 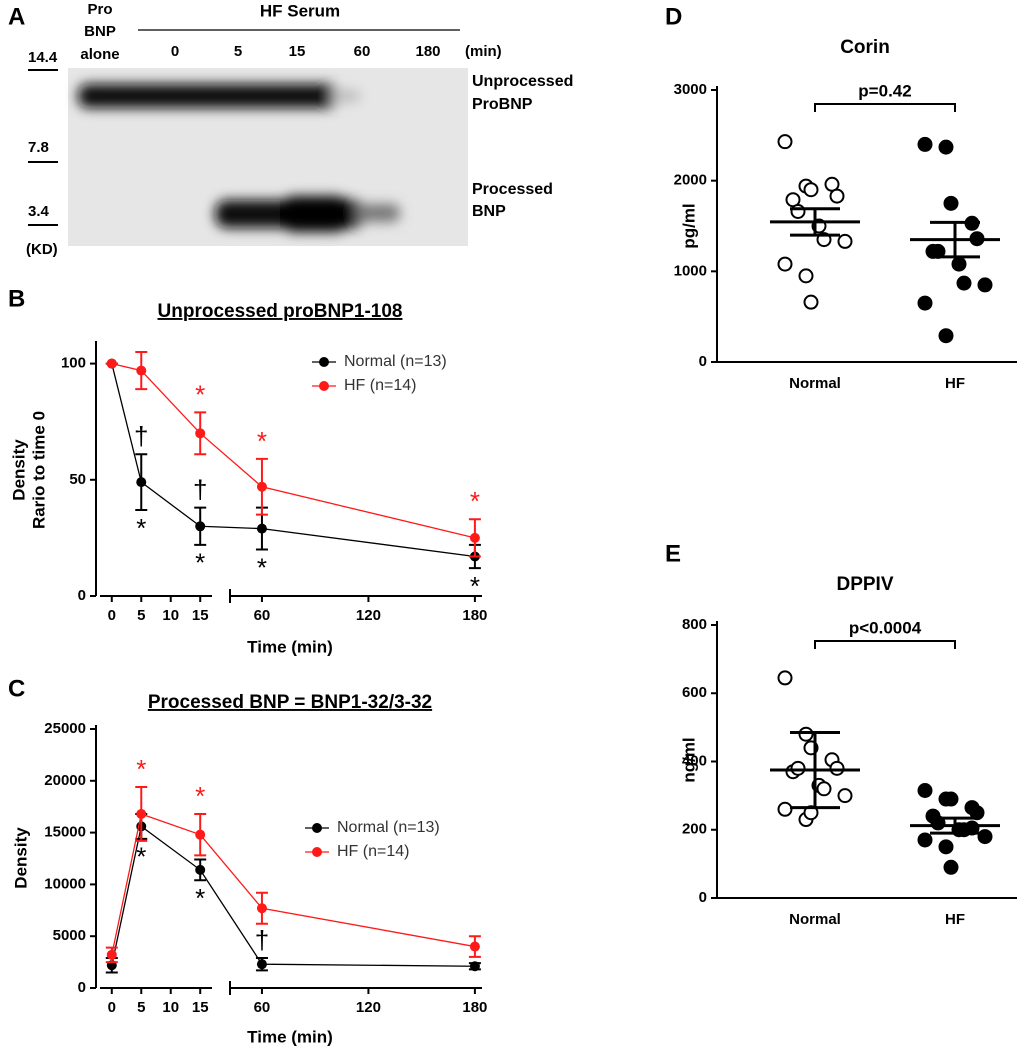 What do you see at coordinates (43, 57) in the screenshot?
I see `marker-label: 14.4` at bounding box center [43, 57].